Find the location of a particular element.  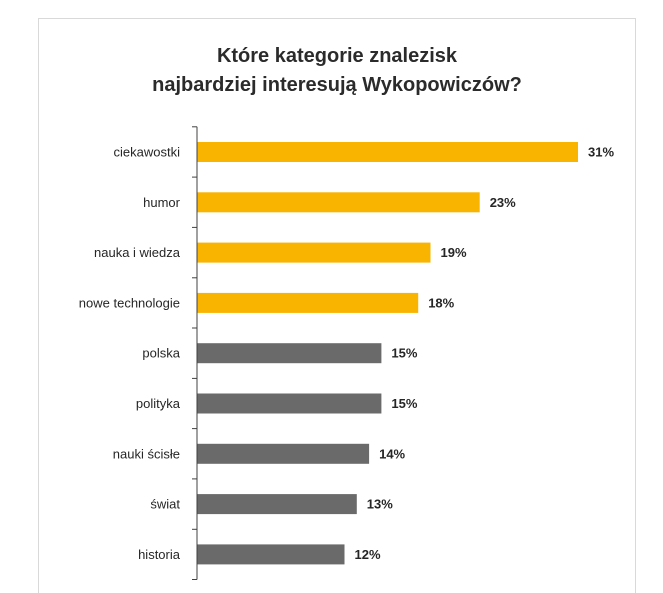

value-label-0: 31% is located at coordinates (601, 152).